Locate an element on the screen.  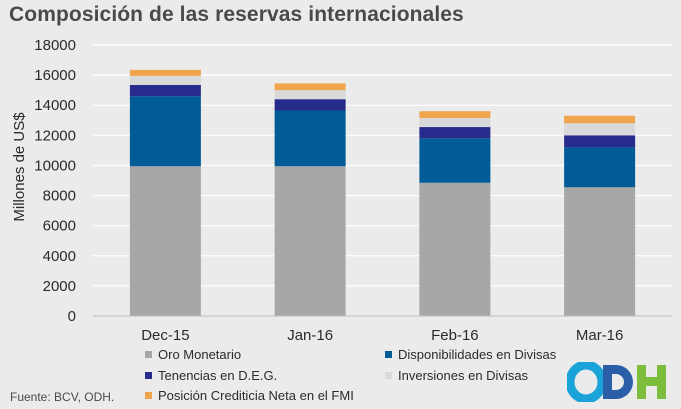
y-tick-label: 8000 is located at coordinates (59, 196).